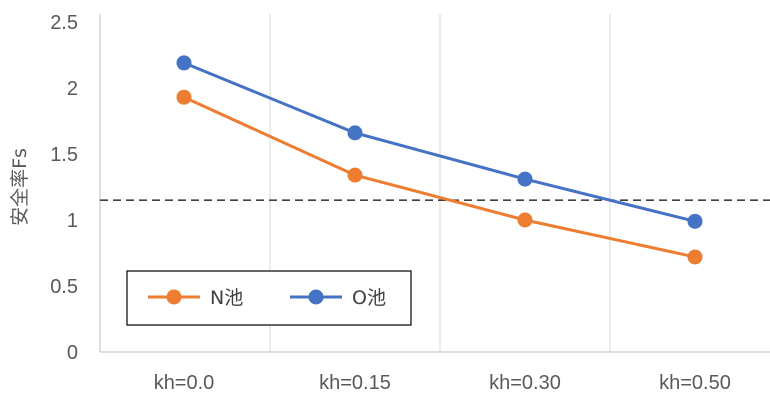 This screenshot has width=770, height=398. I want to click on legend-label-1: O池, so click(369, 298).